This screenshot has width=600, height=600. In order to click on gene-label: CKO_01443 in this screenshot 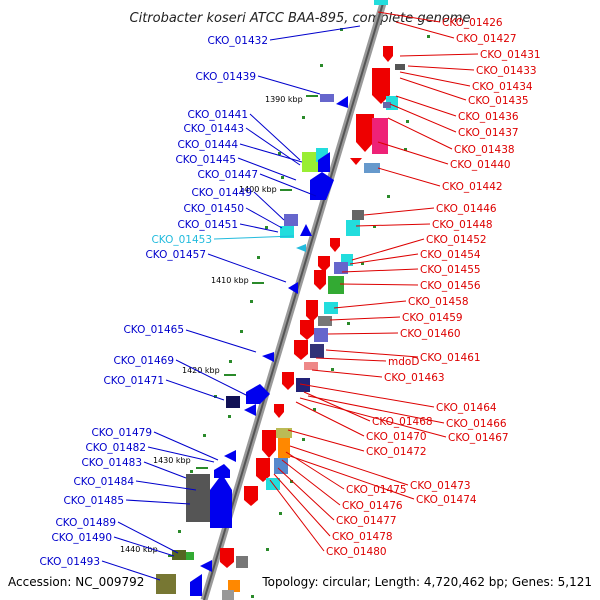, I will do `click(213, 129)`.